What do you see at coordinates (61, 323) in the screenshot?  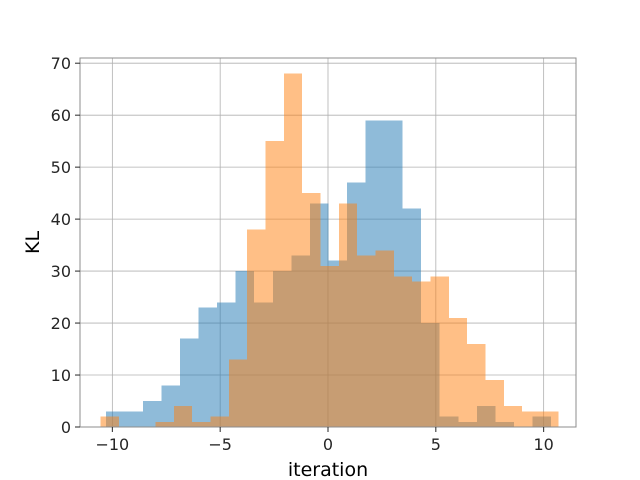 I see `y-tick-label: 20` at bounding box center [61, 323].